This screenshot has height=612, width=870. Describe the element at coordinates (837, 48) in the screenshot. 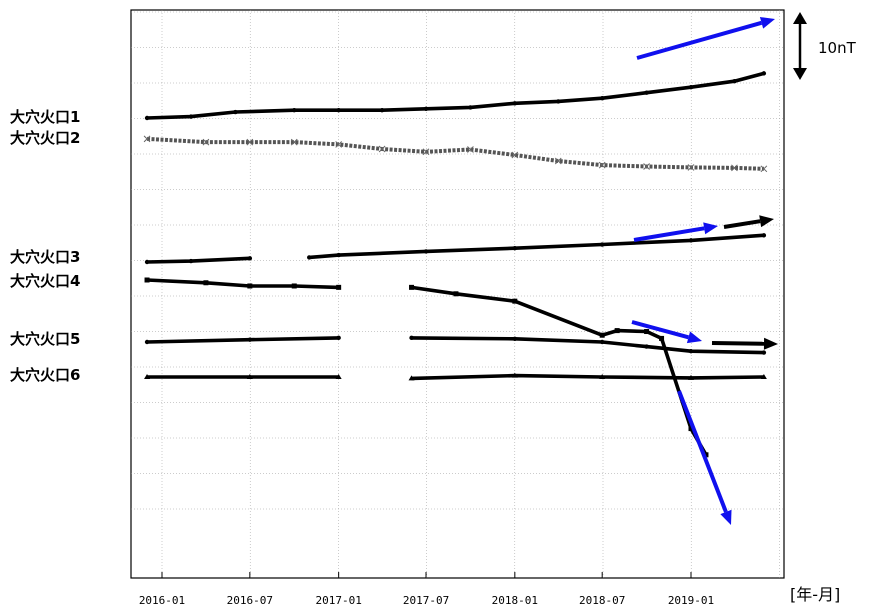

I see `scale-bar-label: 10nT` at that location.